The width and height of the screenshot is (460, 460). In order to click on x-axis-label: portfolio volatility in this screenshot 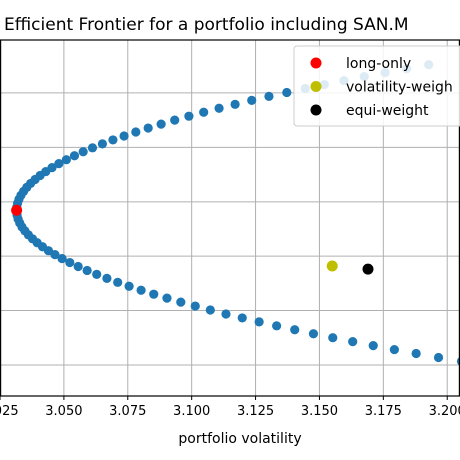, I will do `click(239, 439)`.